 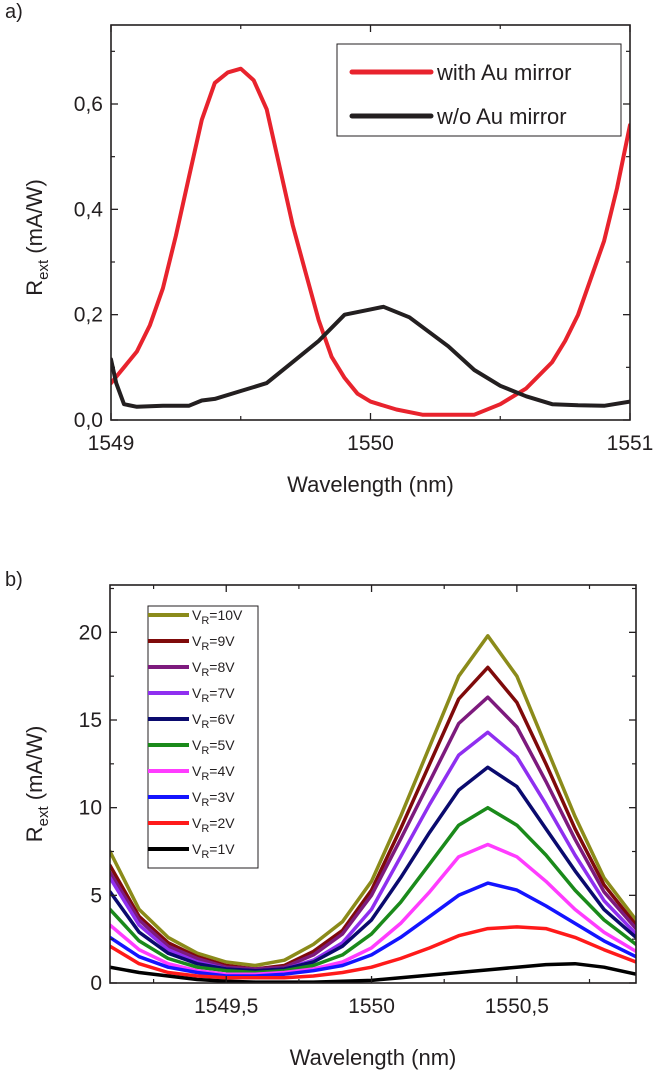 I want to click on legend-label: VR=1V, so click(x=213, y=851).